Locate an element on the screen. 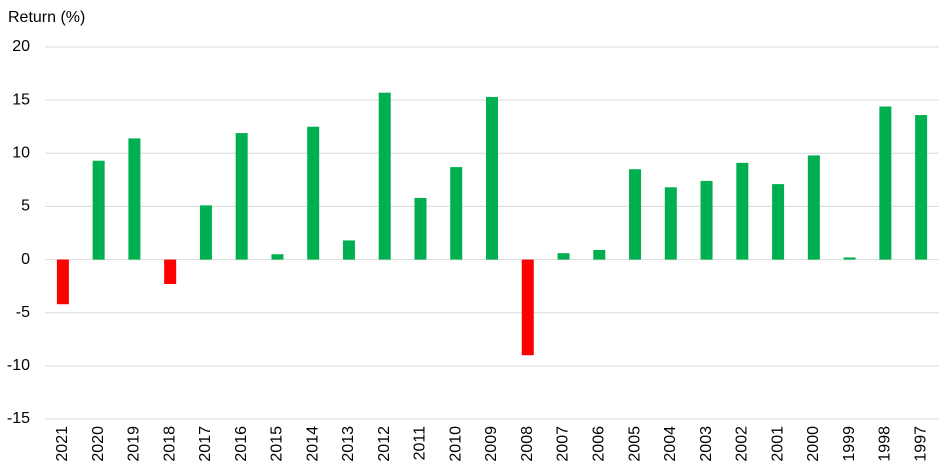 The width and height of the screenshot is (941, 473). x-tick-label: 2017 is located at coordinates (205, 444).